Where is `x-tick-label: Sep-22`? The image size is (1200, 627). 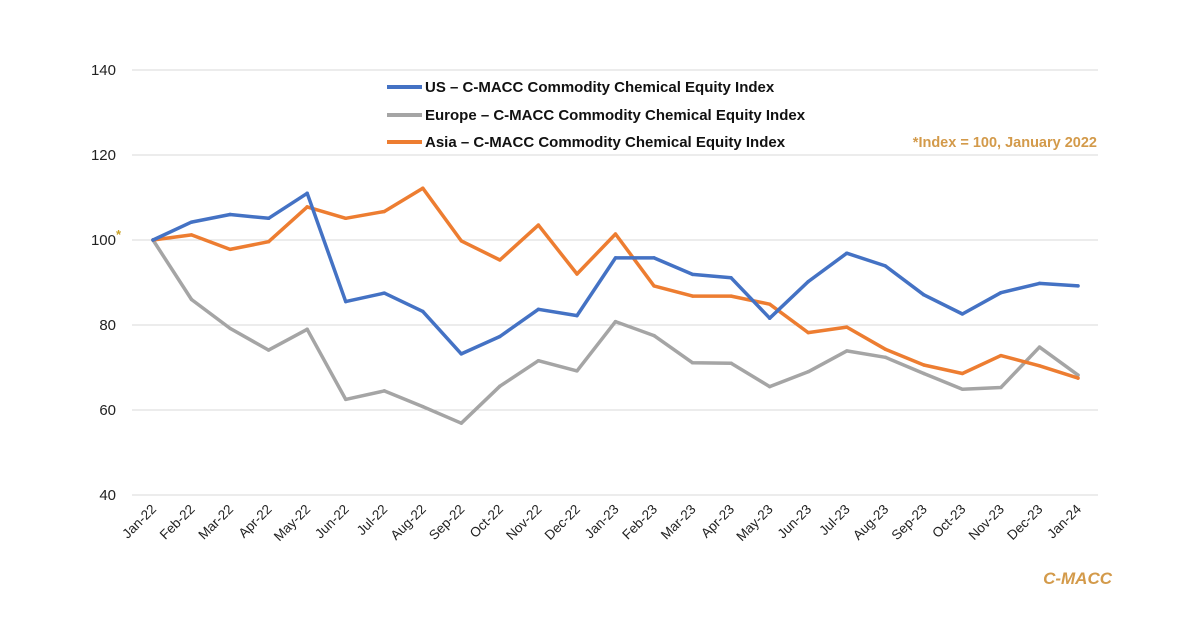 x-tick-label: Sep-22 is located at coordinates (446, 522).